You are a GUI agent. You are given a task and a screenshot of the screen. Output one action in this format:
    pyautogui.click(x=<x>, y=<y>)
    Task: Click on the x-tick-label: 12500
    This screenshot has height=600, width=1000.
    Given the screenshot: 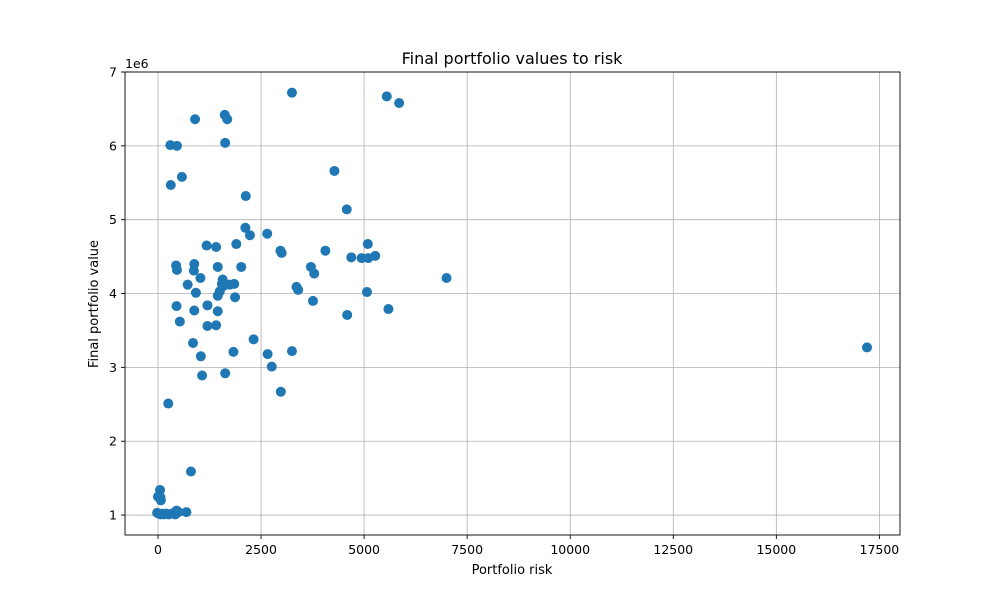 What is the action you would take?
    pyautogui.click(x=673, y=549)
    